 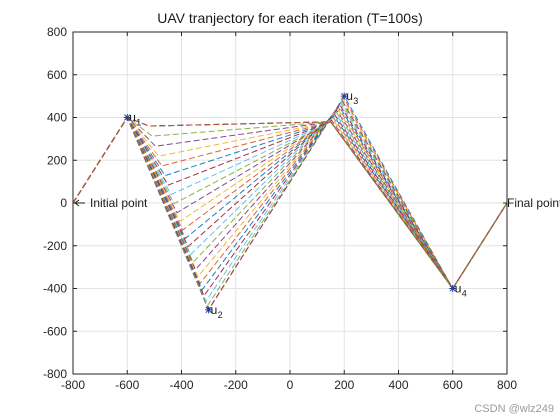 I want to click on final-point-label: Final point, so click(x=533, y=203).